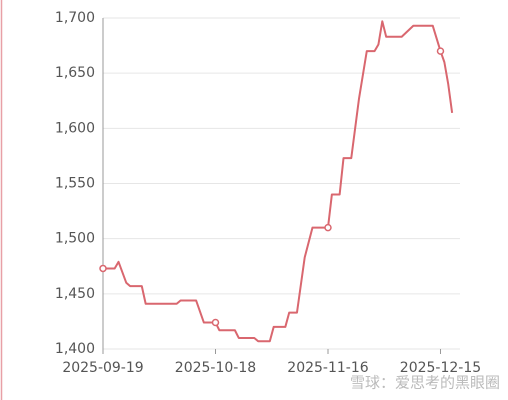  I want to click on x-tick-label: 2025-12-15, so click(440, 368).